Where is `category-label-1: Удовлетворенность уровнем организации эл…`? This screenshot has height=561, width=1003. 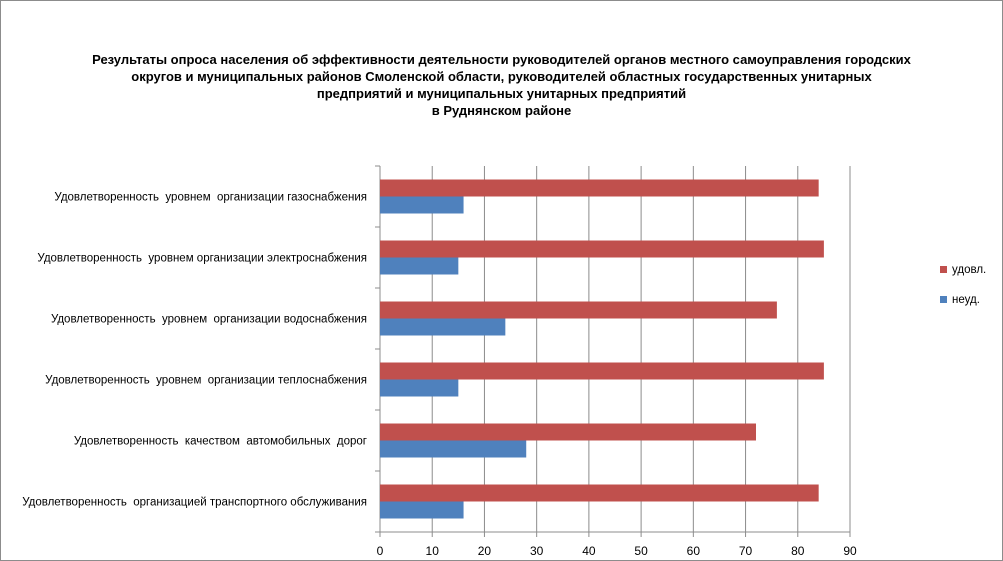
category-label-1: Удовлетворенность уровнем организации эл… is located at coordinates (202, 259).